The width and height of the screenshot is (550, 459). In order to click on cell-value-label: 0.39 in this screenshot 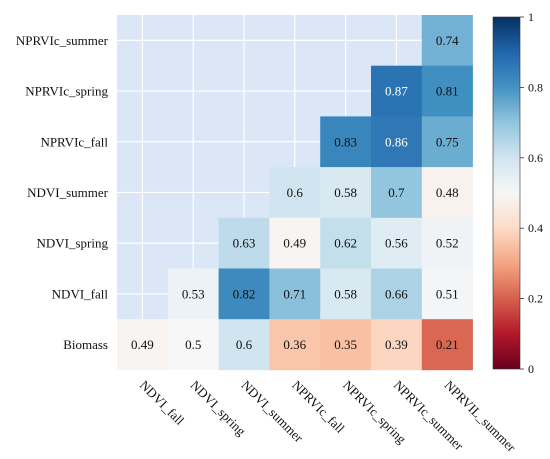, I will do `click(396, 344)`.